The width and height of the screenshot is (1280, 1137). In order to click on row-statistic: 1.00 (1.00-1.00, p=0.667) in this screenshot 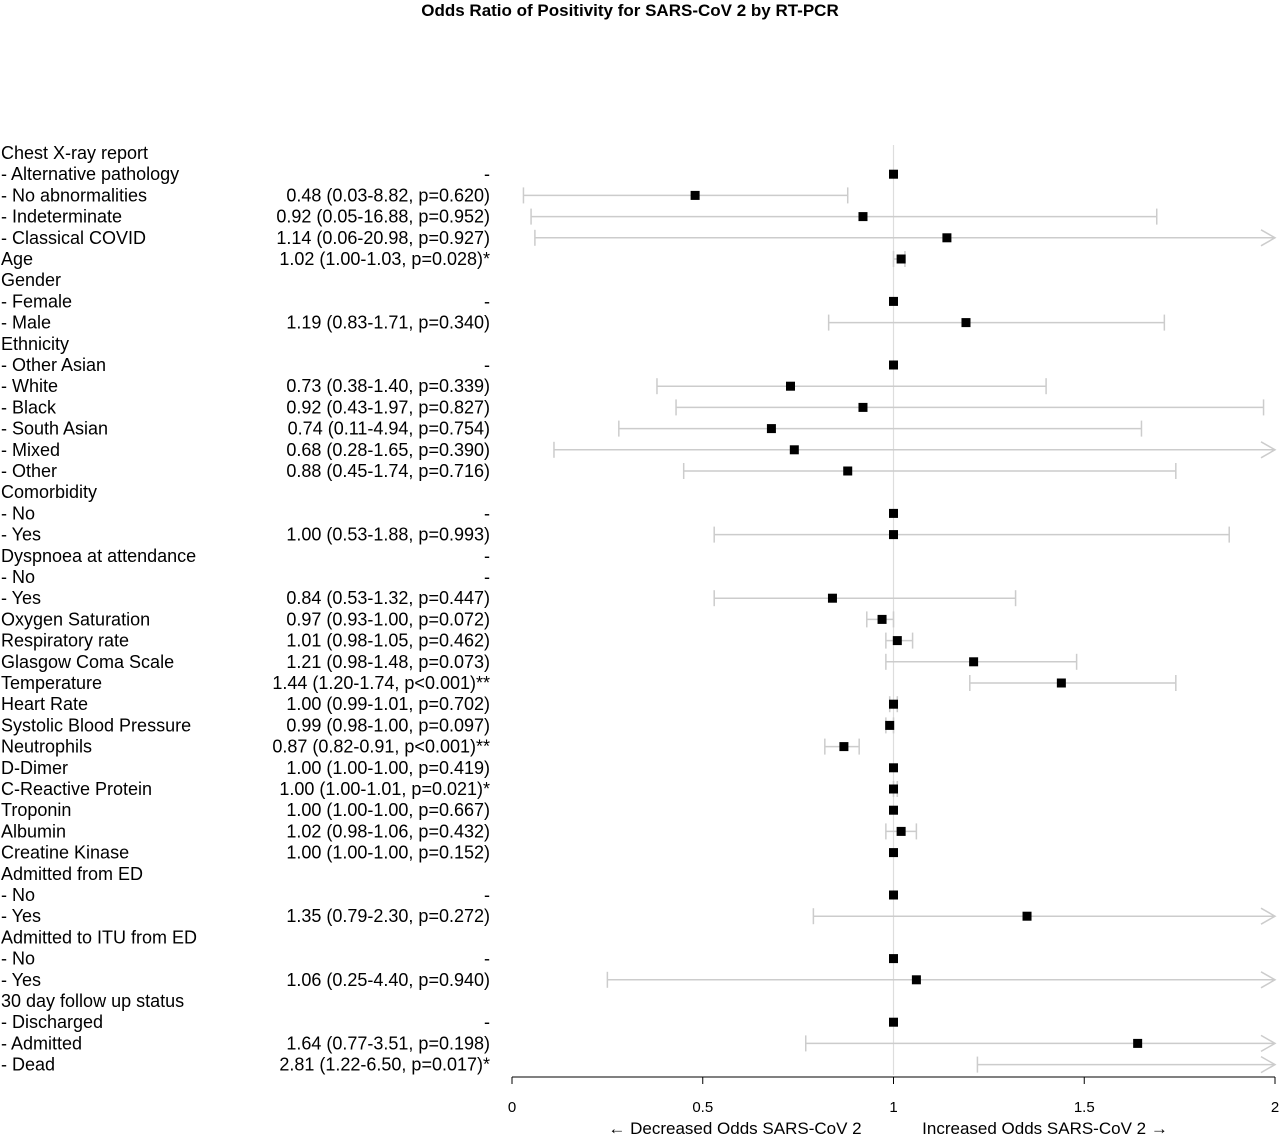, I will do `click(388, 810)`.